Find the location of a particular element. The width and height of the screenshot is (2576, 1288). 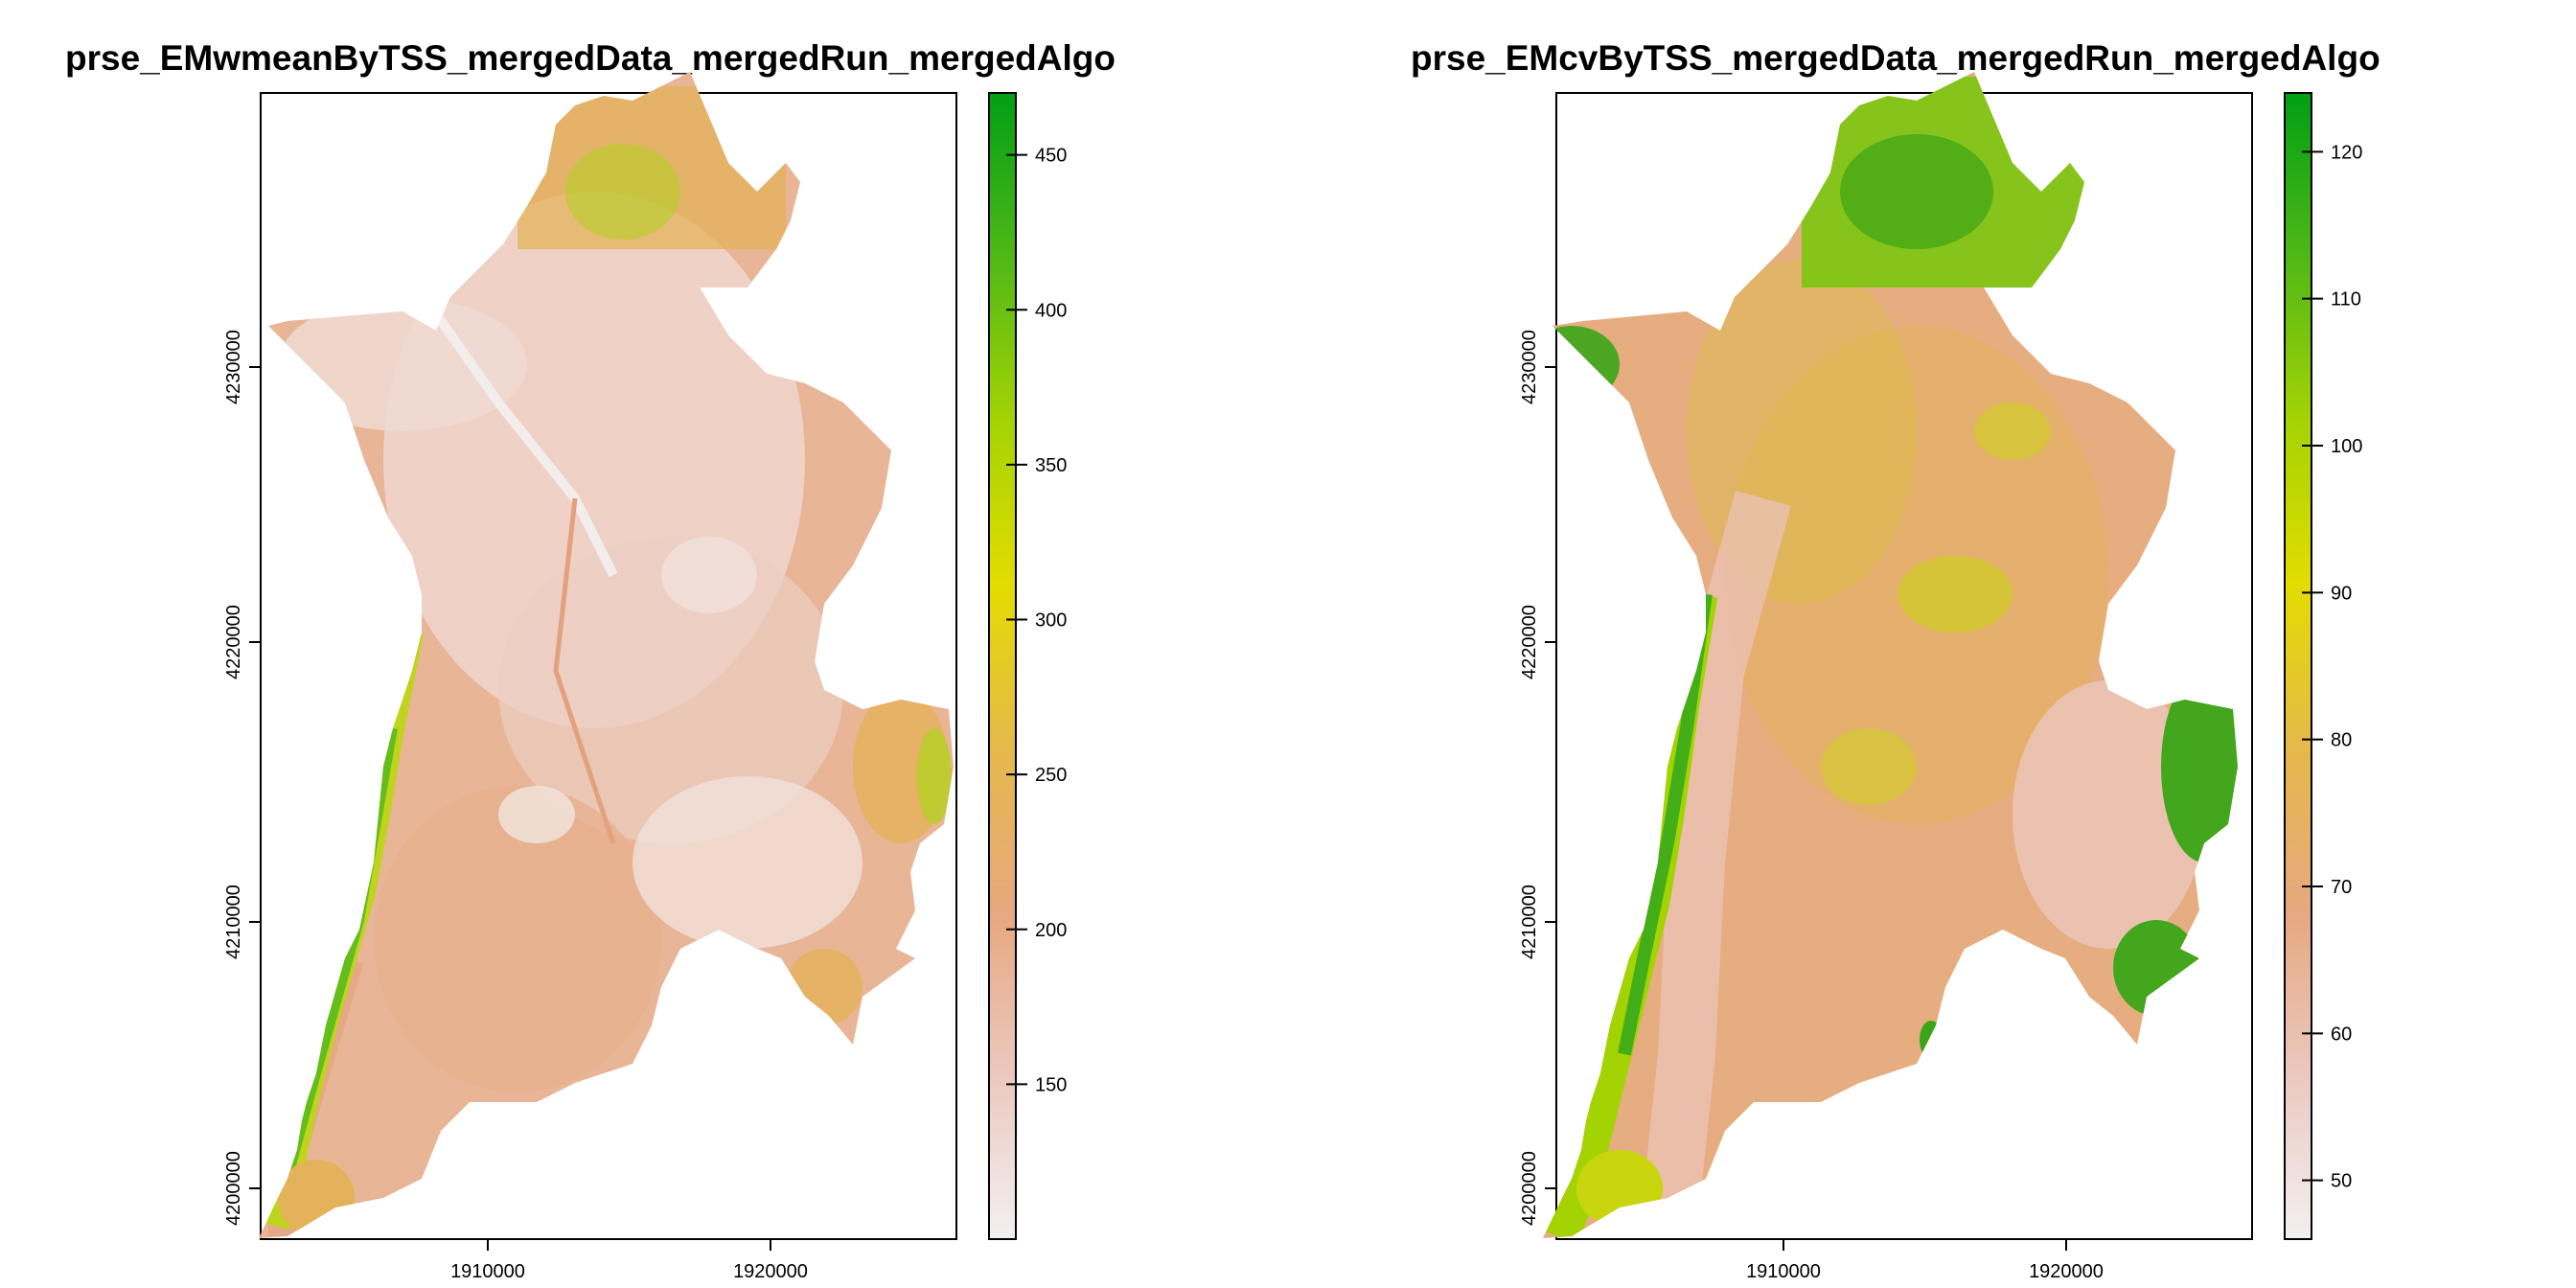

left-y-axis: 4200000 4210000 4220000 4230000 is located at coordinates (242, 778).